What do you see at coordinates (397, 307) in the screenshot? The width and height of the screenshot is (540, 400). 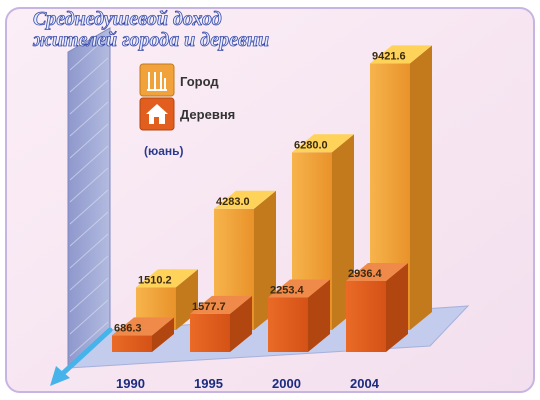 I see `bar-village-2004-side` at bounding box center [397, 307].